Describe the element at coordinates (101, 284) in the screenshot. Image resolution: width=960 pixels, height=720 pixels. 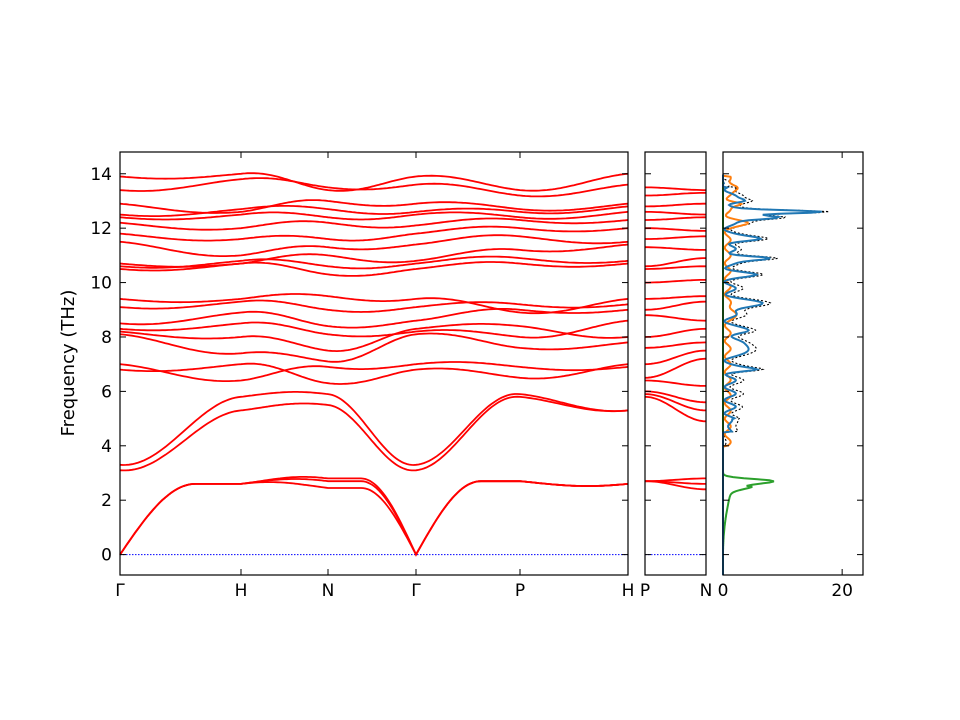
I see `ytick-label: 10` at that location.